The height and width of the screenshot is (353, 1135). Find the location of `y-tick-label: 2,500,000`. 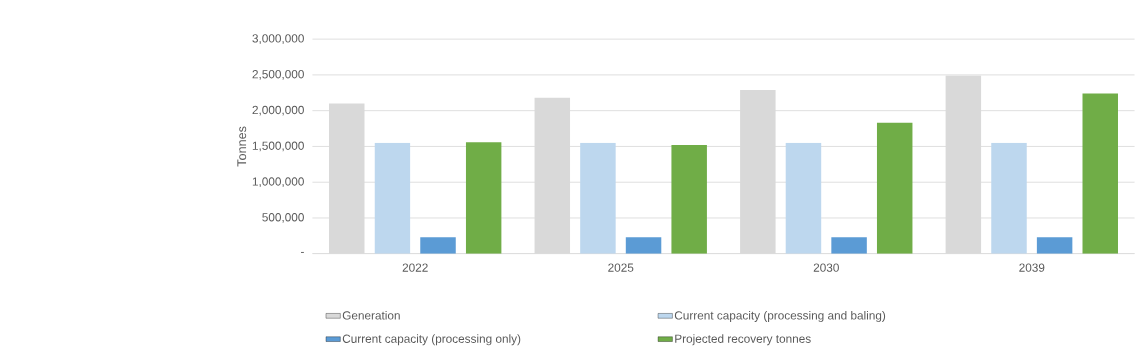

y-tick-label: 2,500,000 is located at coordinates (278, 74).